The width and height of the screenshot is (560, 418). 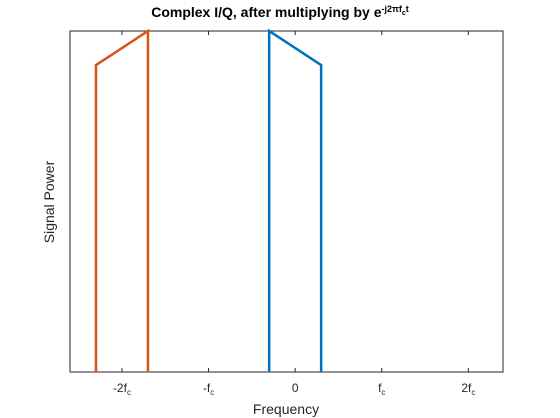 I want to click on x-tick-label: fc, so click(x=381, y=389).